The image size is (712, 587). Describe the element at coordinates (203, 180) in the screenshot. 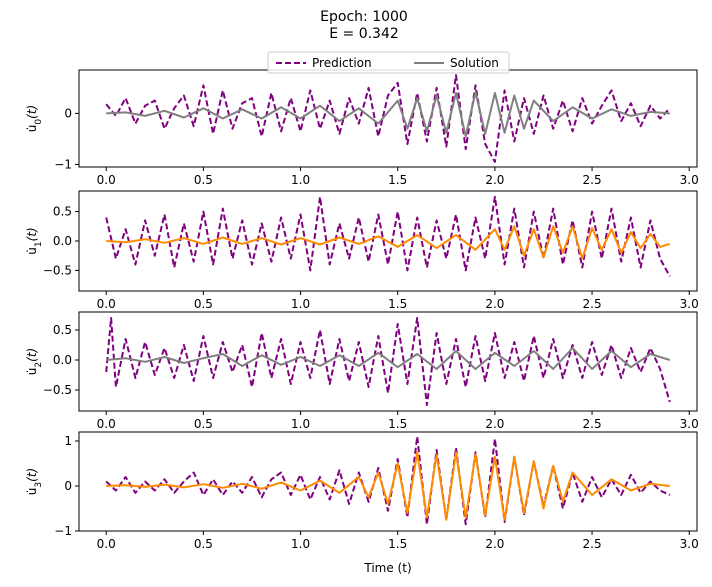

I see `xtick-label-0-1: 0.5` at that location.